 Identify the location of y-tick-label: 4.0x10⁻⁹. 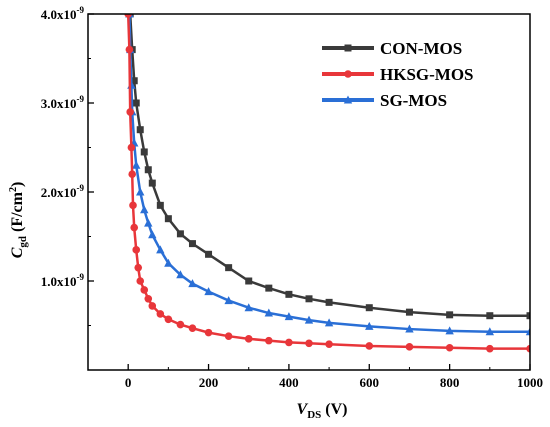
(63, 13).